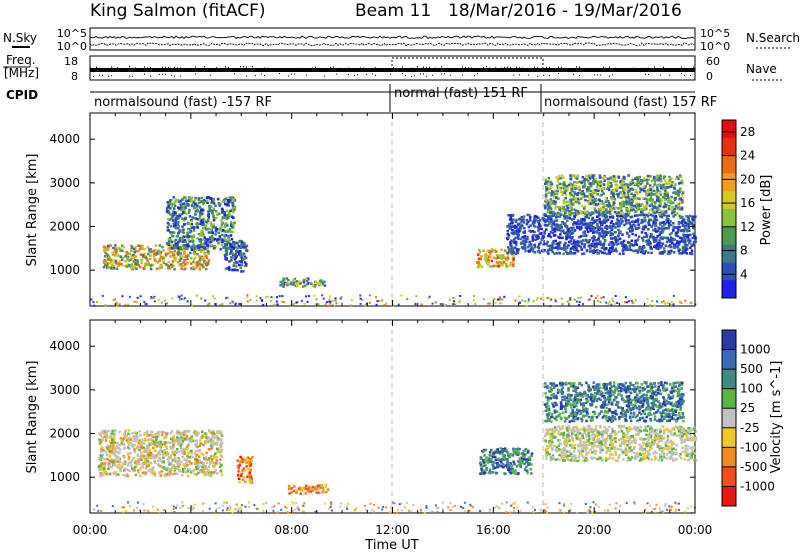  Describe the element at coordinates (21, 73) in the screenshot. I see `freq-left-label-2: [MHz]` at that location.